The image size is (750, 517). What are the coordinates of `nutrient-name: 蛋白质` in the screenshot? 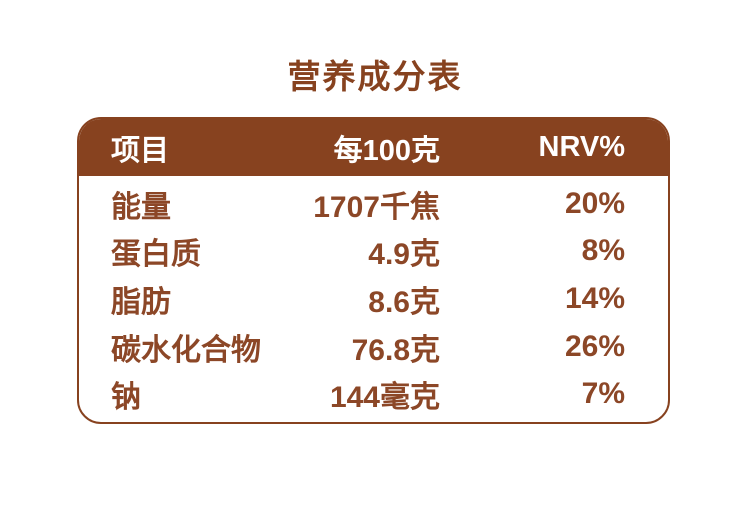 It's located at (156, 255).